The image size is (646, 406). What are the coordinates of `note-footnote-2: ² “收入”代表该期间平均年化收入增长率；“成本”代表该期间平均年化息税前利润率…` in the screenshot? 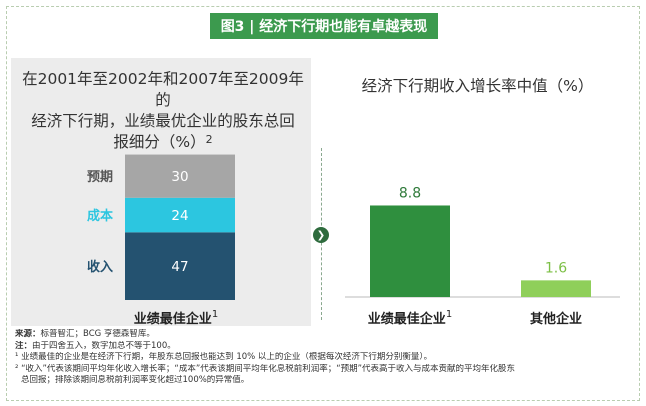 It's located at (265, 368).